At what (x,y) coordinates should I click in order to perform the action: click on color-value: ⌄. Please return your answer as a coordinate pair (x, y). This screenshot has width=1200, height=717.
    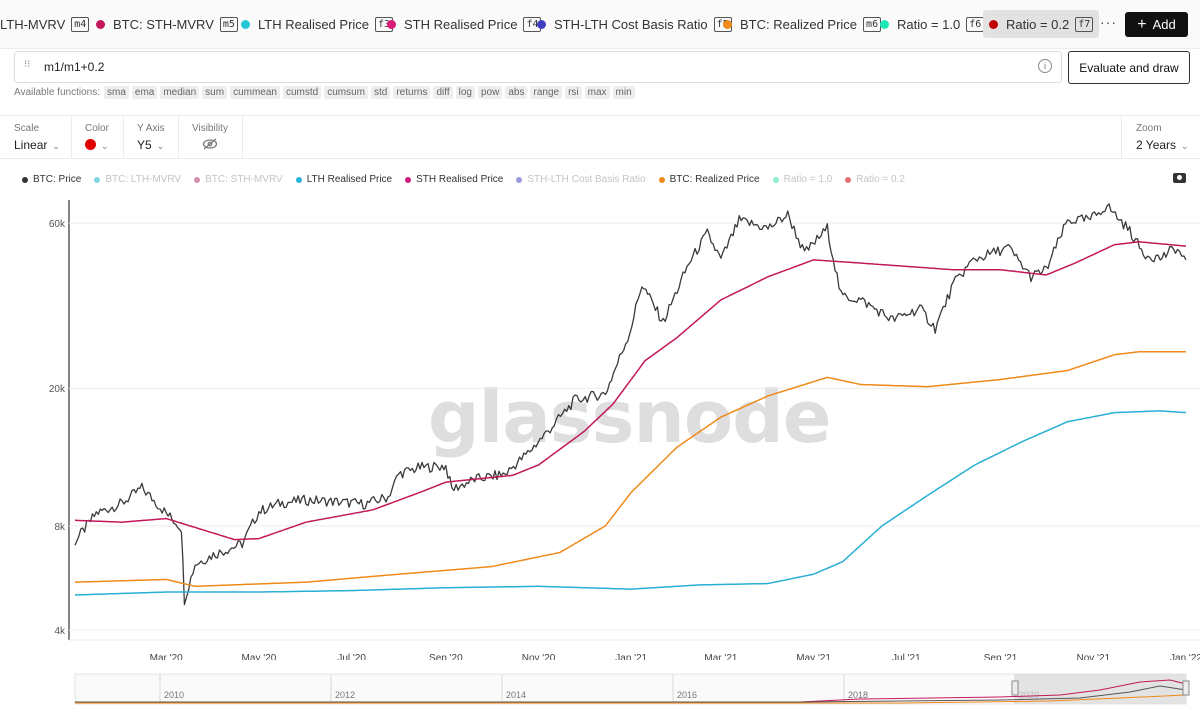
    Looking at the image, I should click on (97, 145).